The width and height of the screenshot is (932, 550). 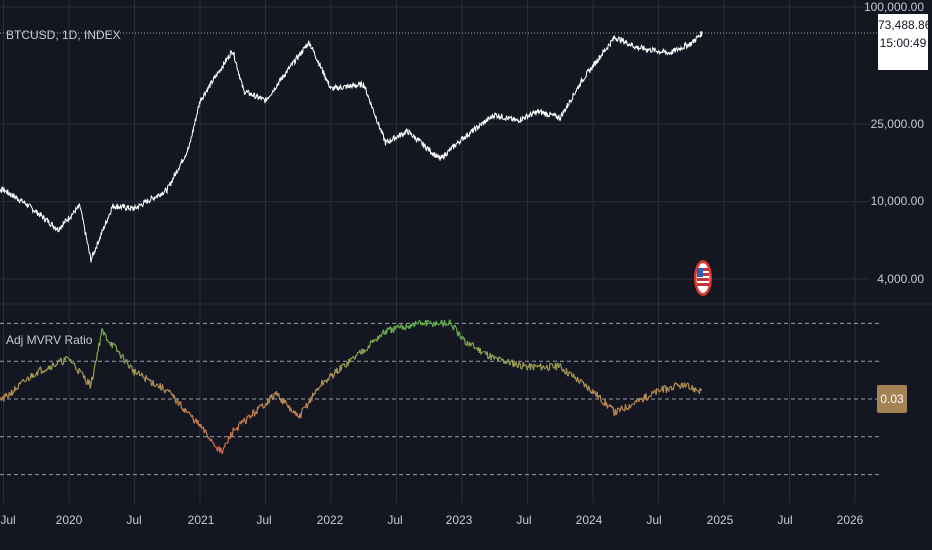 What do you see at coordinates (395, 520) in the screenshot?
I see `x-tick-label: Jul` at bounding box center [395, 520].